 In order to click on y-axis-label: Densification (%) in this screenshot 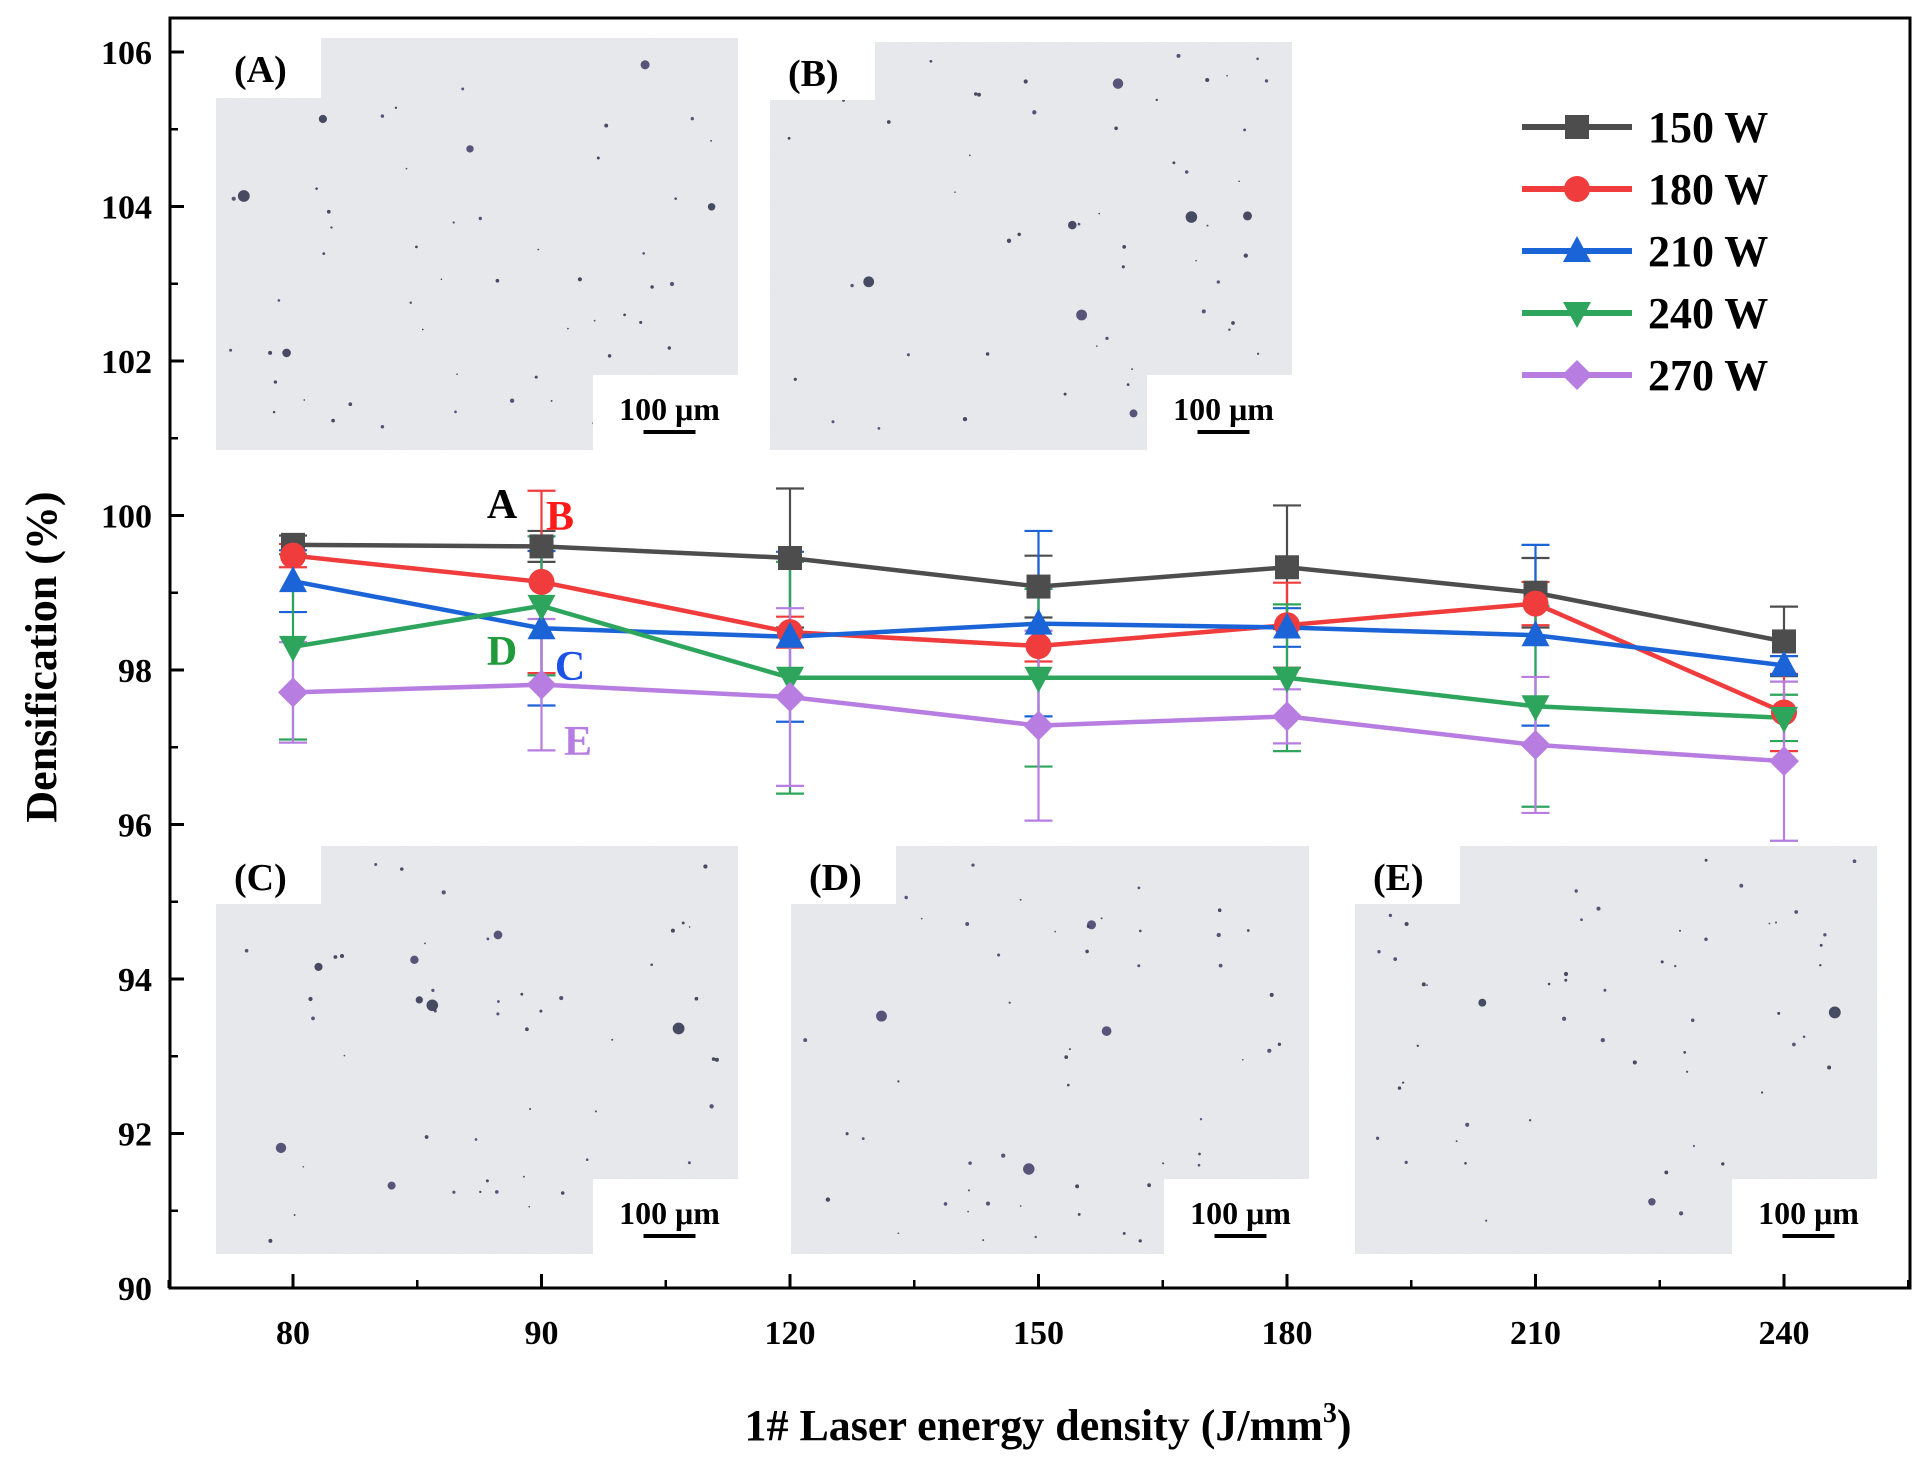, I will do `click(41, 656)`.